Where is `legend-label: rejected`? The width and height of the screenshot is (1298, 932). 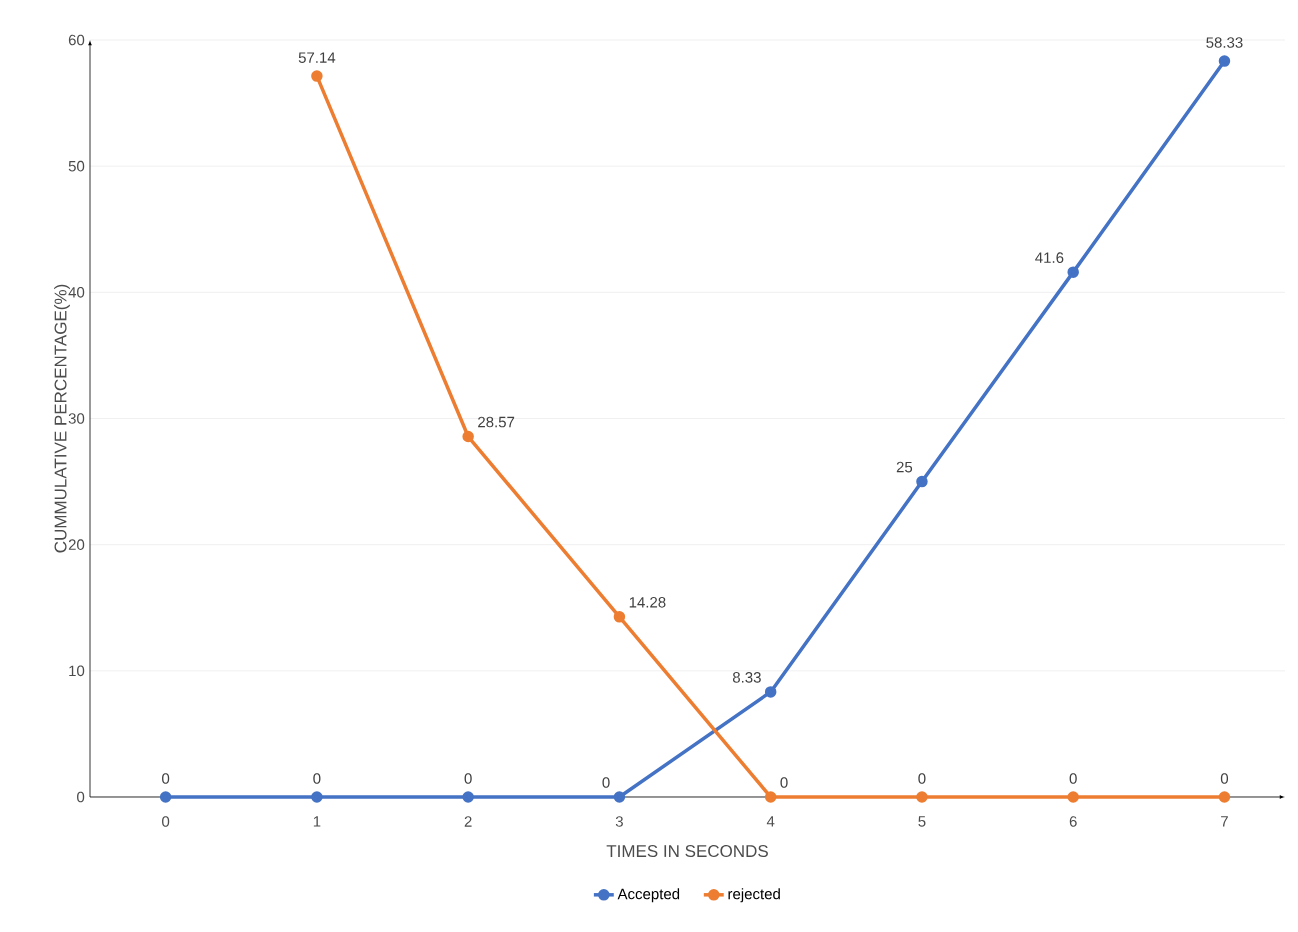 legend-label: rejected is located at coordinates (754, 895).